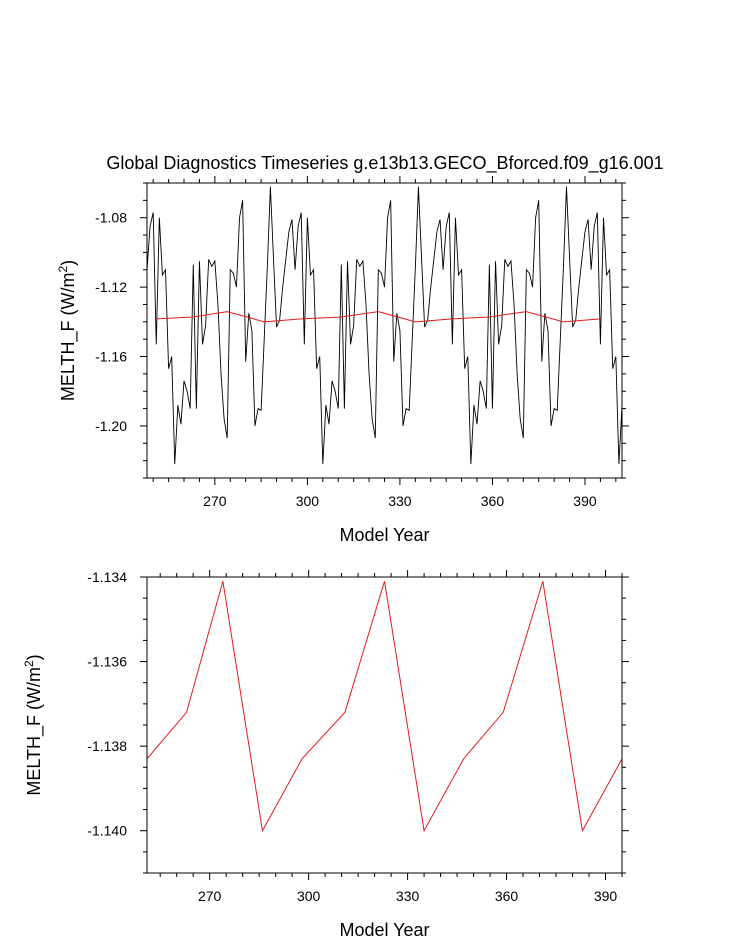 This screenshot has height=945, width=733. Describe the element at coordinates (107, 577) in the screenshot. I see `y-tick-label: -1.134` at that location.